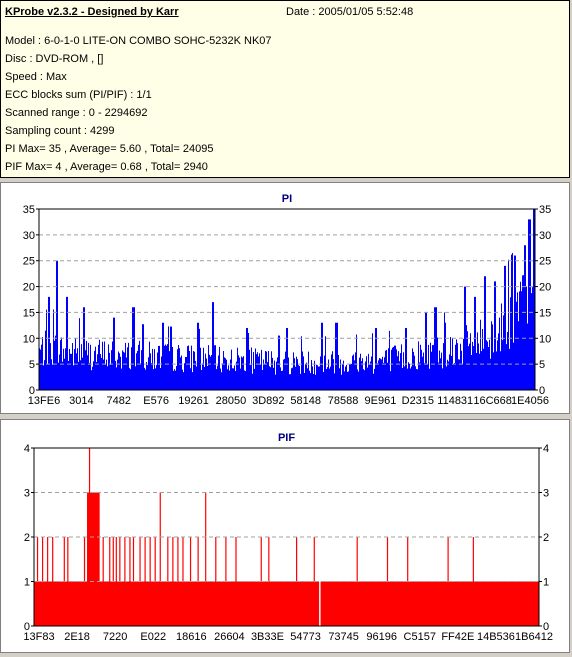  Describe the element at coordinates (27, 538) in the screenshot. I see `y-tick-label: 2` at that location.